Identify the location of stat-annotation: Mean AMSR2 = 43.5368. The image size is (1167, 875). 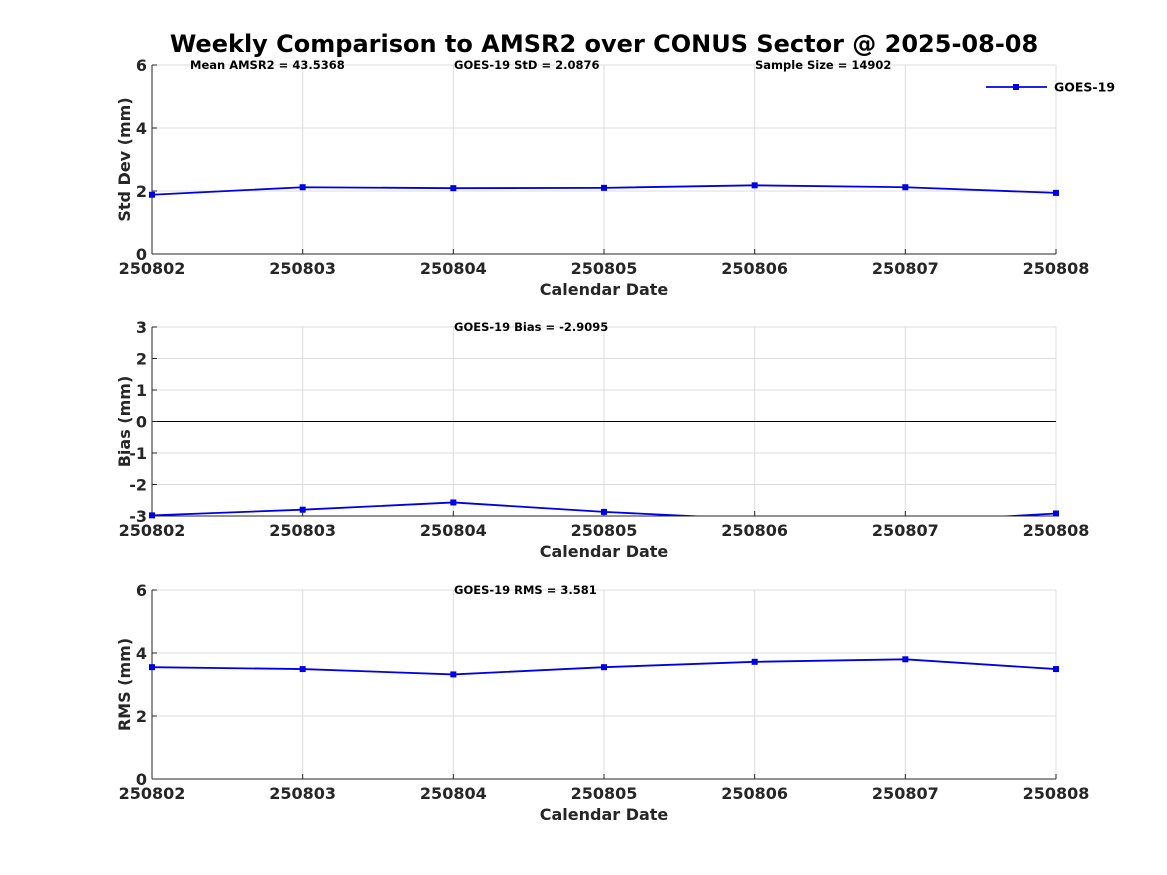
(267, 65).